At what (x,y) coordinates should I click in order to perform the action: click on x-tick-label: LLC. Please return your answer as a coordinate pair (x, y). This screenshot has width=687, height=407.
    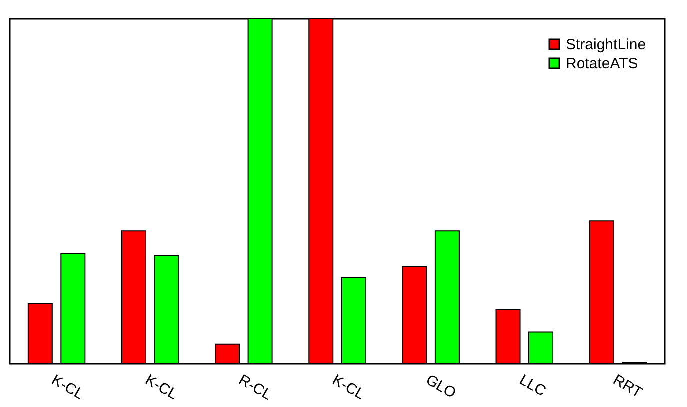
    Looking at the image, I should click on (533, 386).